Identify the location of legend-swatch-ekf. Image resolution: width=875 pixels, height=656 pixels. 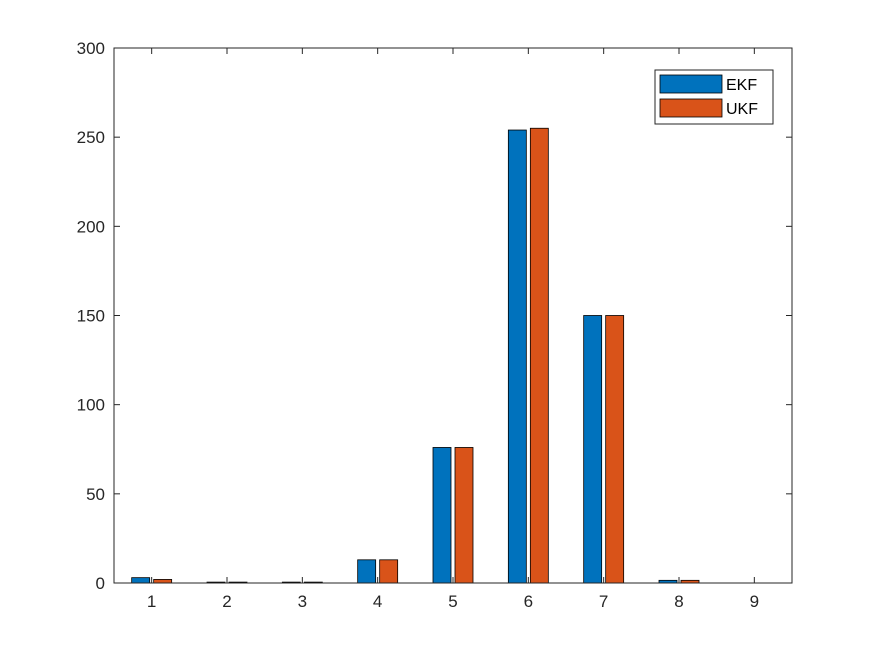
(691, 84).